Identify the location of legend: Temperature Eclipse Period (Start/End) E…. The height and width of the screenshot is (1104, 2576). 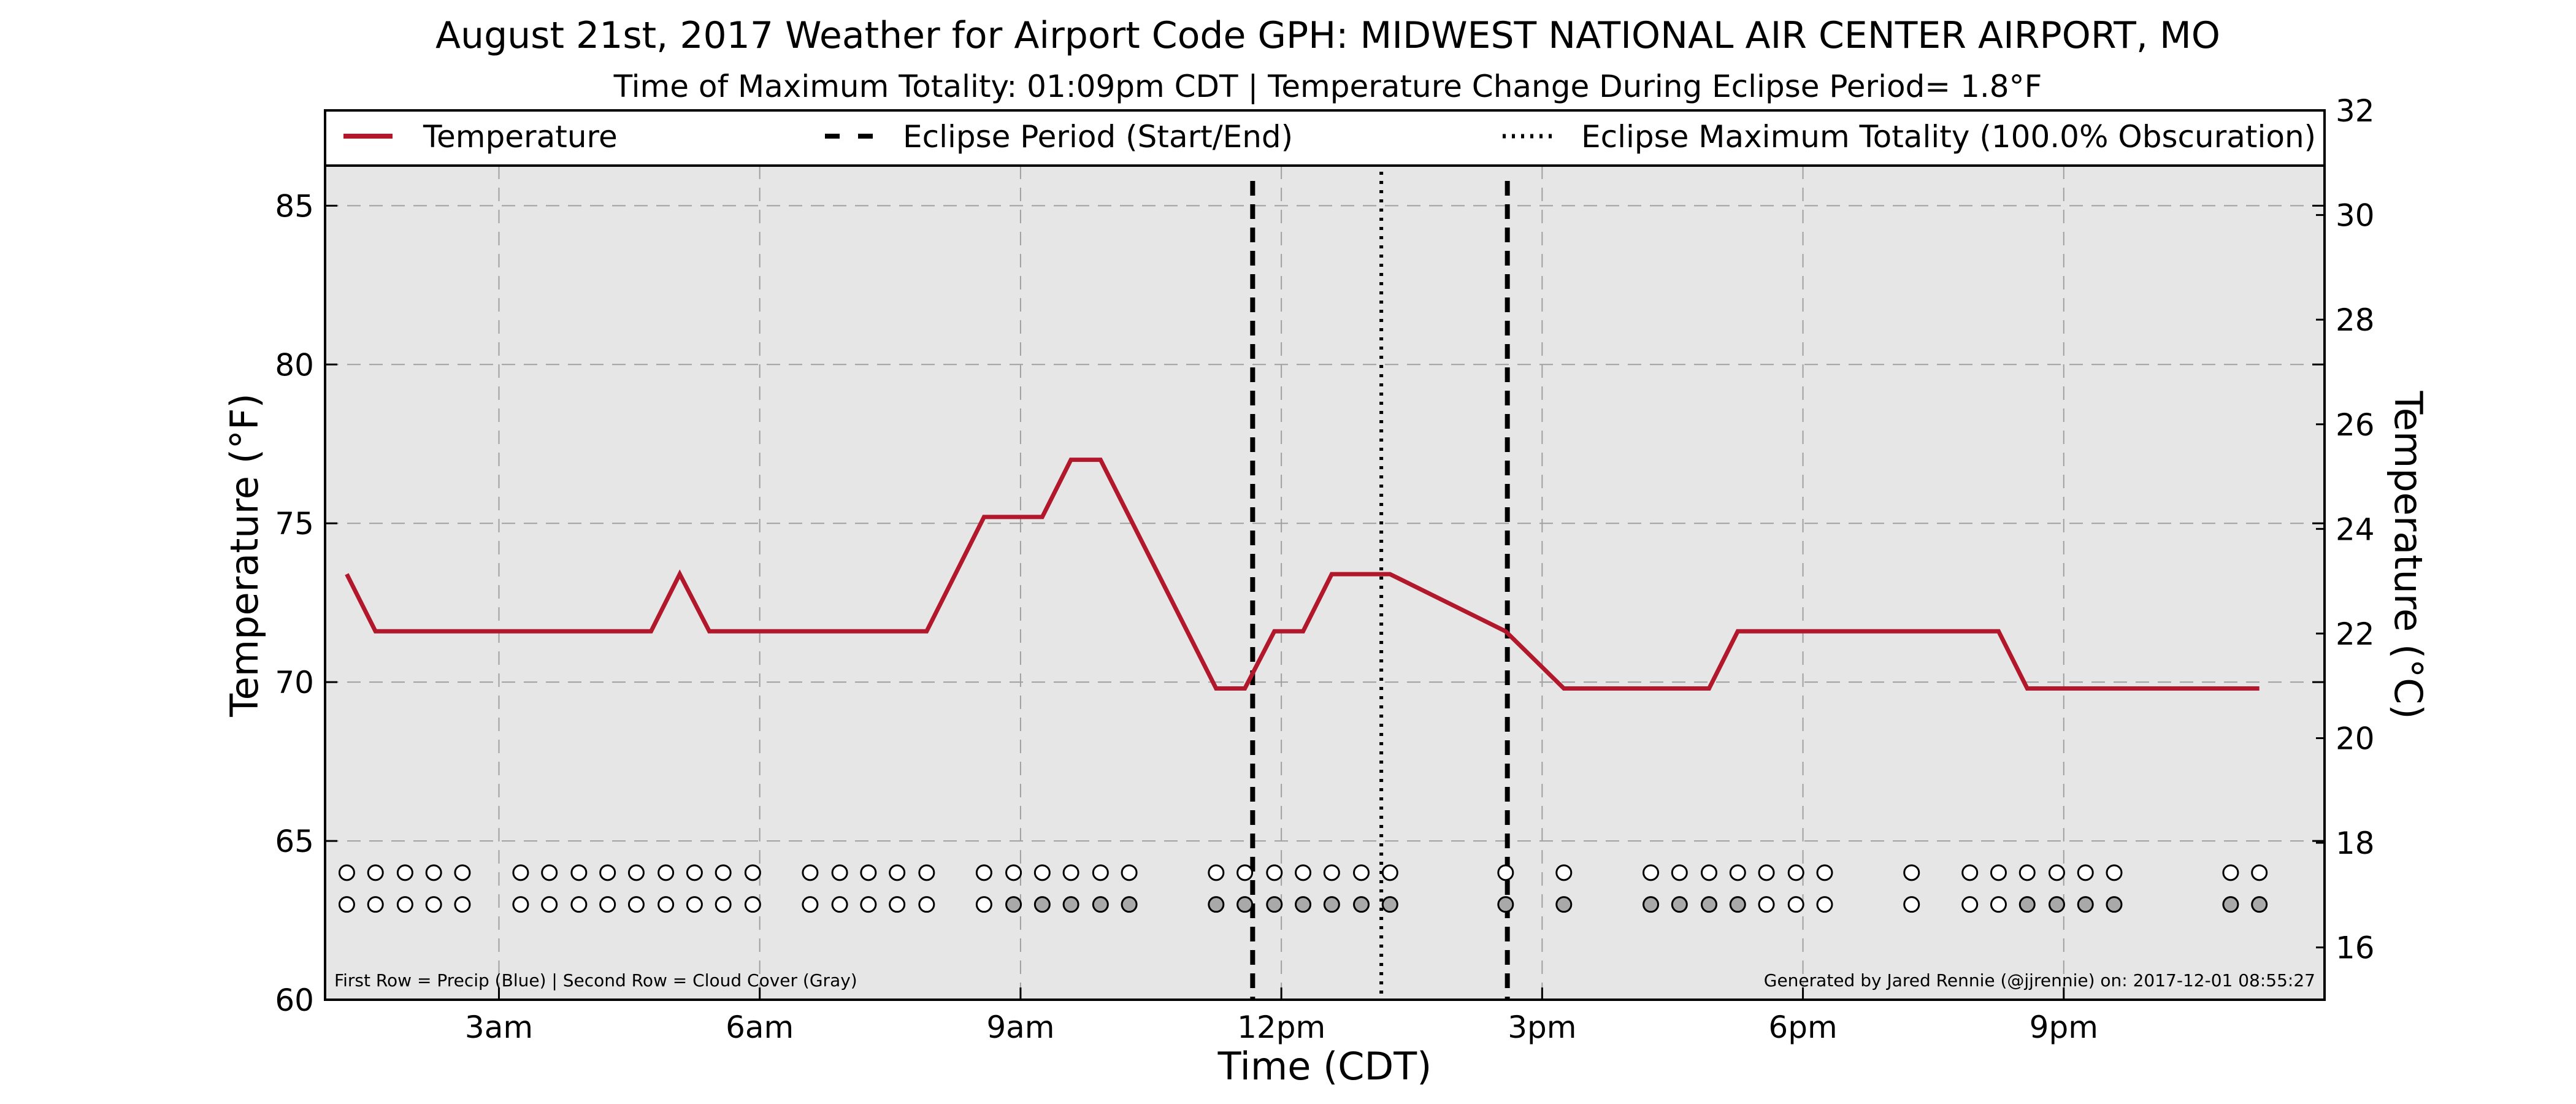
(1329, 137).